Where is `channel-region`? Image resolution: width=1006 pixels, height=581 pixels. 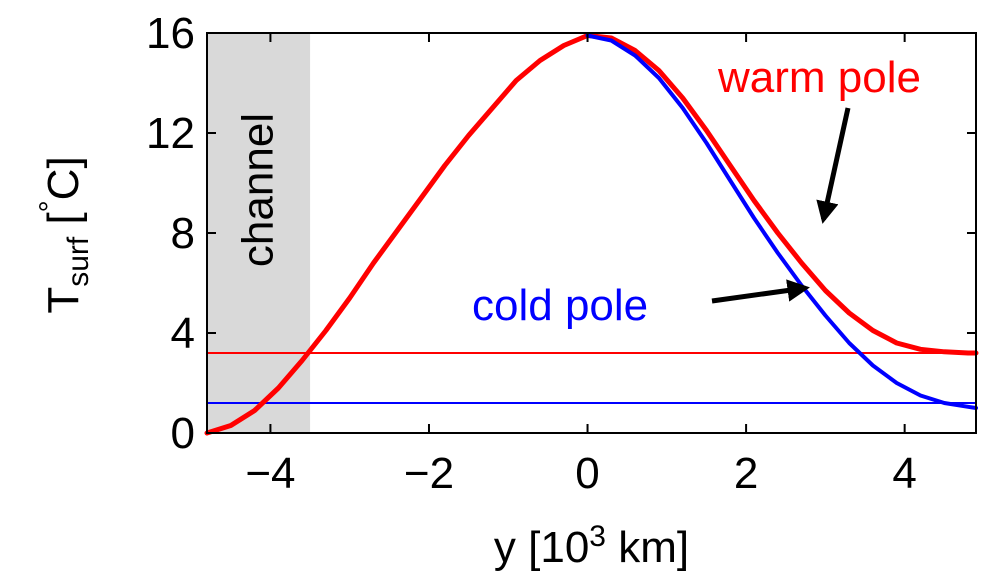 channel-region is located at coordinates (259, 233).